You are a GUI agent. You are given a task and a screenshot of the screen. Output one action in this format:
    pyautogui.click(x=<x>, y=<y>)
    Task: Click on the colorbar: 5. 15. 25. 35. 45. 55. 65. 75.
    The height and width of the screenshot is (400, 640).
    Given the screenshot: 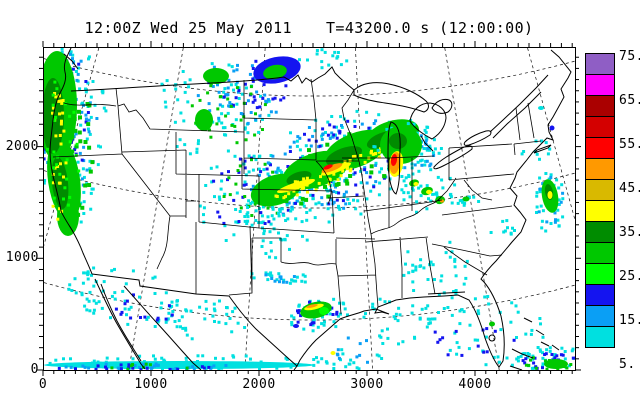 What is the action you would take?
    pyautogui.click(x=612, y=200)
    